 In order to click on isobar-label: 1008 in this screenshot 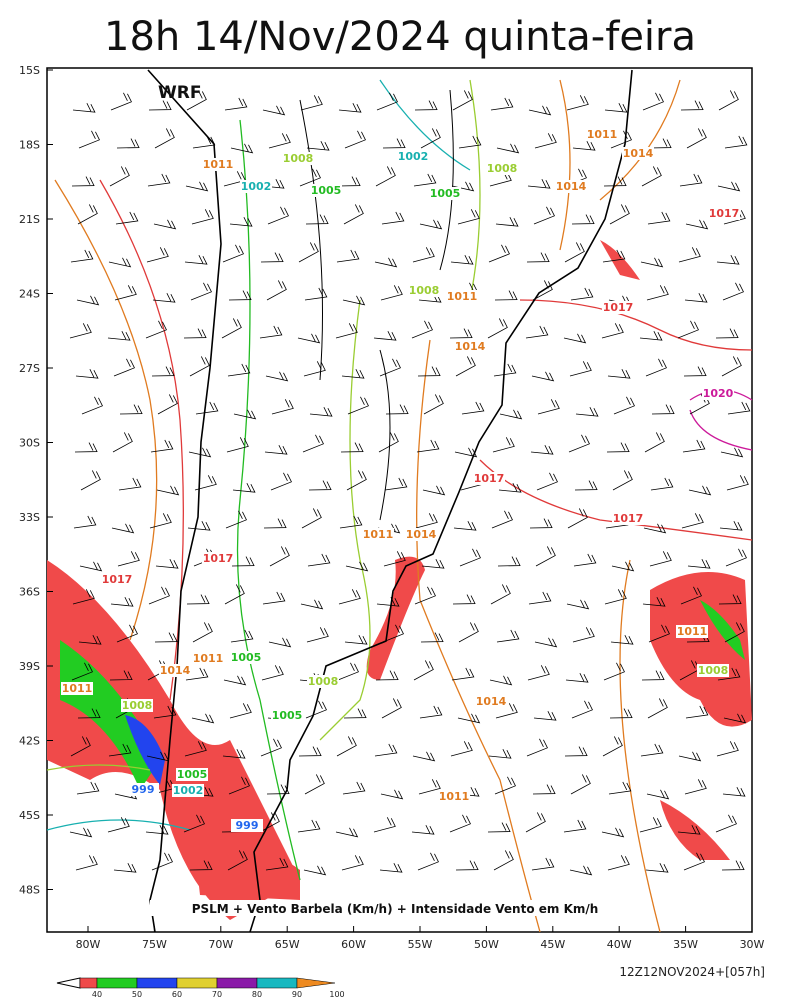, I will do `click(298, 158)`.